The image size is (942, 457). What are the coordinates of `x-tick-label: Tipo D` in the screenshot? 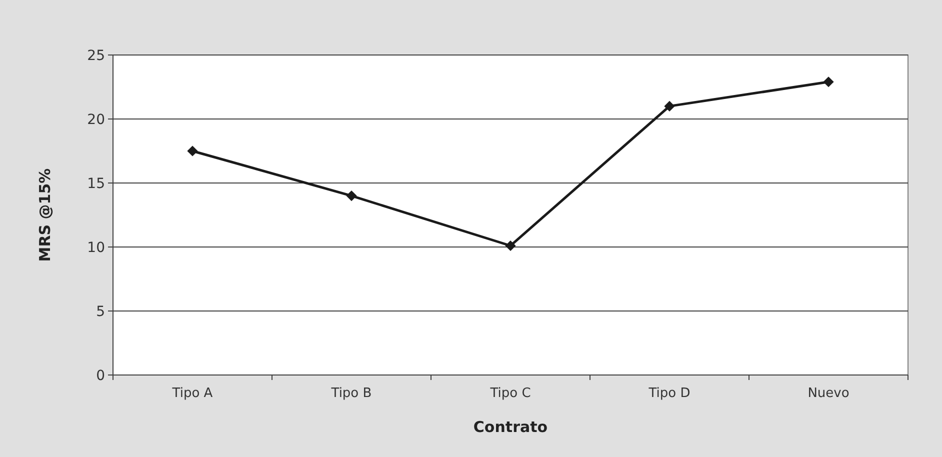 It's located at (669, 393).